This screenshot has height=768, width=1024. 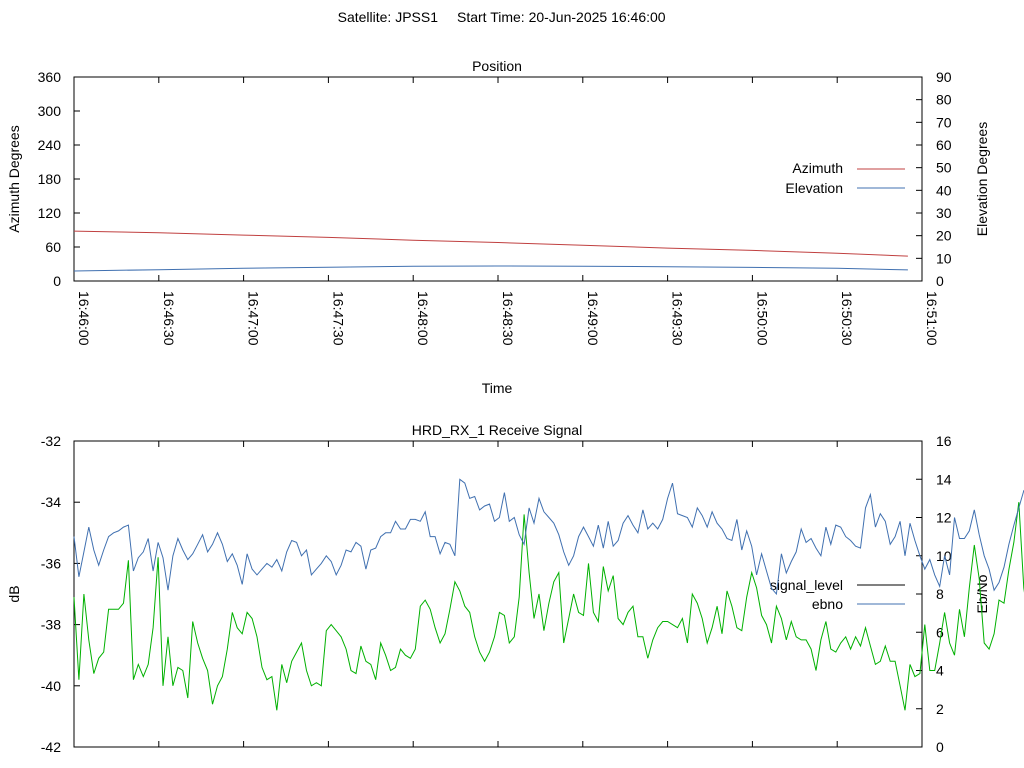 I want to click on y-tick-label: 0, so click(x=57, y=281).